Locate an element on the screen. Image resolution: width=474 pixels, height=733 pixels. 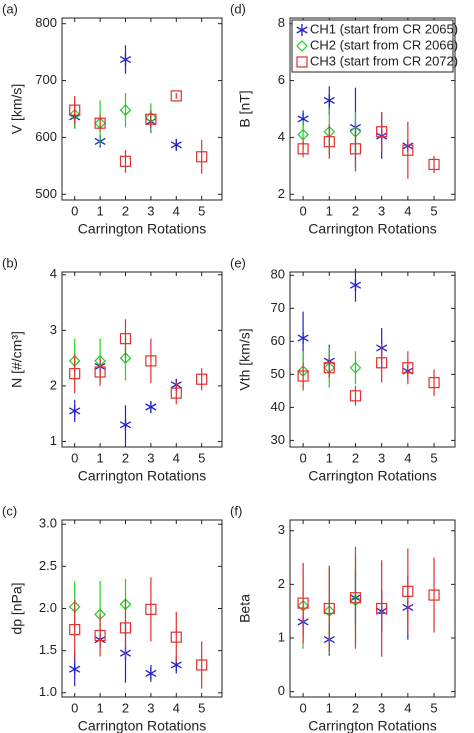
panel-label: (c) is located at coordinates (9, 510).